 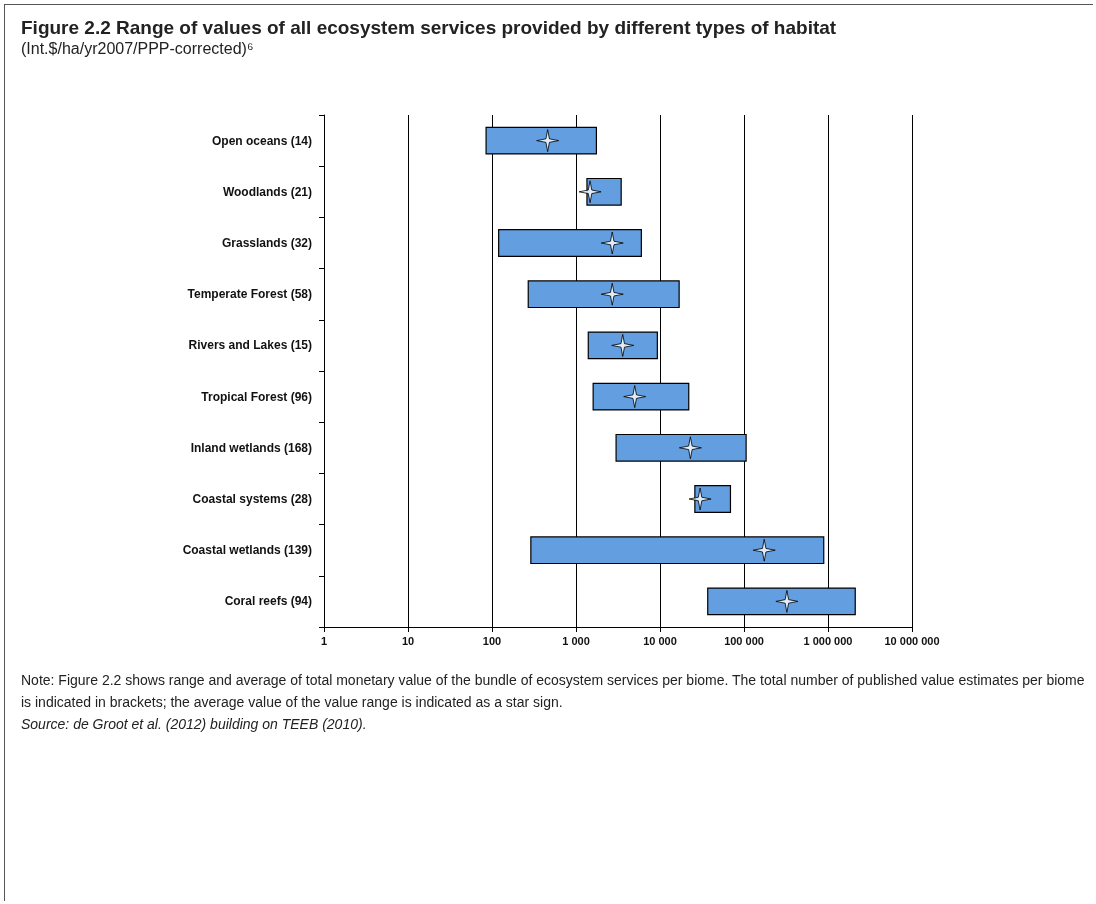 I want to click on x-tick-label: 1 000, so click(x=576, y=640).